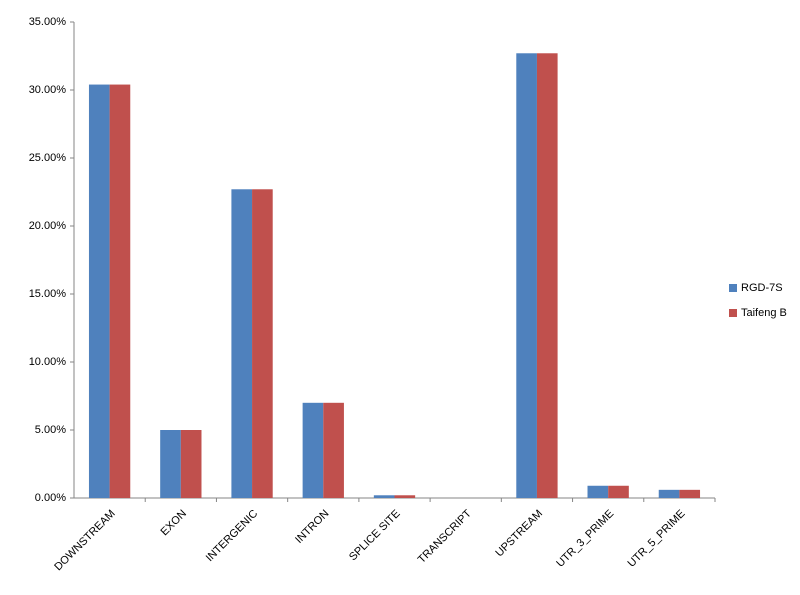 This screenshot has height=595, width=800. What do you see at coordinates (85, 541) in the screenshot?
I see `x-tick-label: DOWNSTREAM` at bounding box center [85, 541].